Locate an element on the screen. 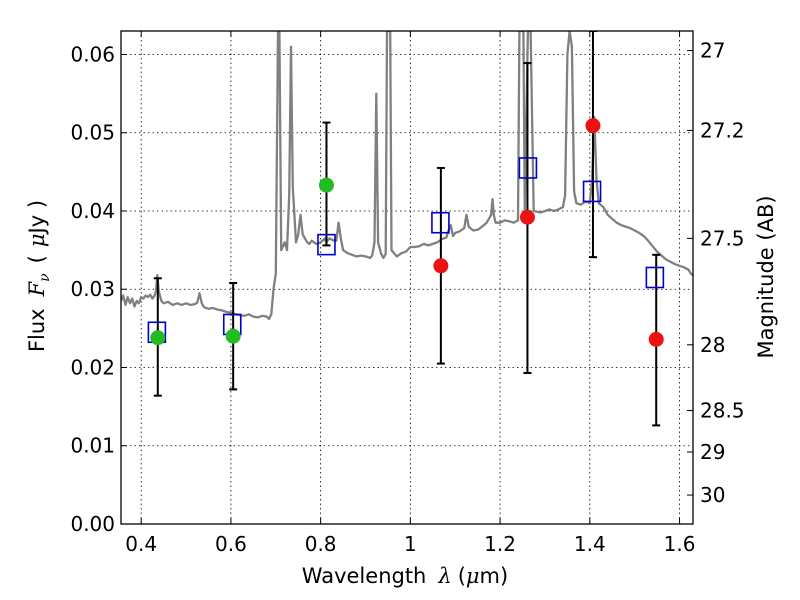 The width and height of the screenshot is (800, 600). x-tick-label: 0.6 is located at coordinates (231, 544).